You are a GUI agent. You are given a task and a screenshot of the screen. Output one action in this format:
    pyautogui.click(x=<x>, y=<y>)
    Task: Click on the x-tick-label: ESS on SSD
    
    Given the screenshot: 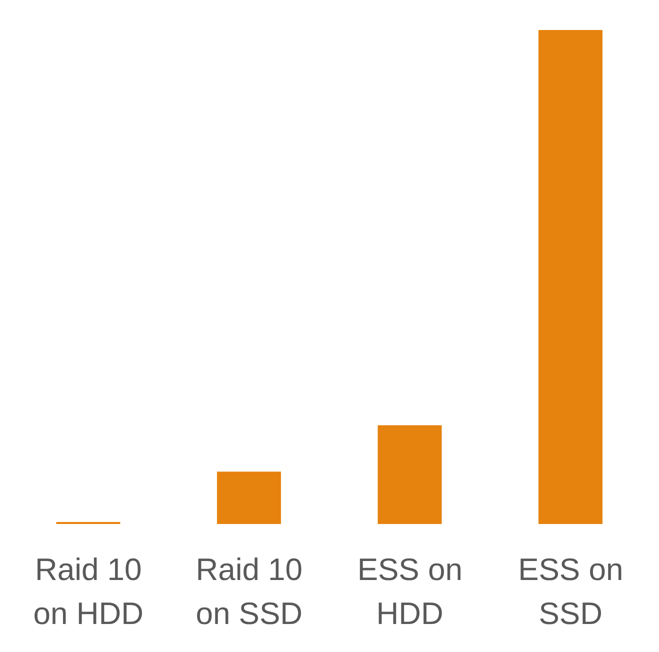 What is the action you would take?
    pyautogui.click(x=571, y=591)
    